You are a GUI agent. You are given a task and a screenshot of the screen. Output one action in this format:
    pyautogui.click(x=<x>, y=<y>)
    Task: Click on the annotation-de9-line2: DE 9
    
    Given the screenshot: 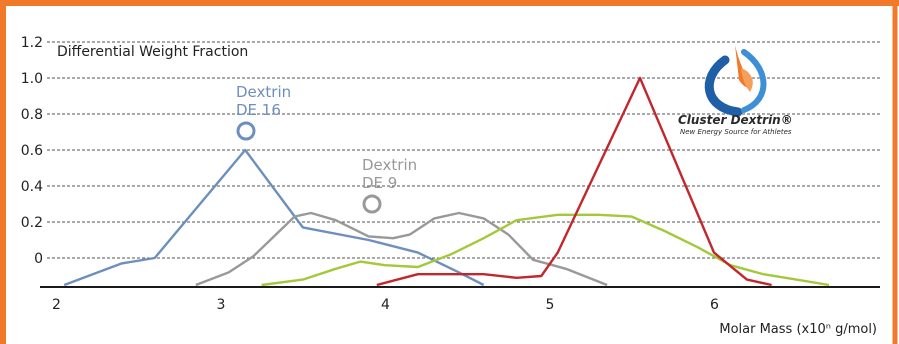 What is the action you would take?
    pyautogui.click(x=379, y=183)
    